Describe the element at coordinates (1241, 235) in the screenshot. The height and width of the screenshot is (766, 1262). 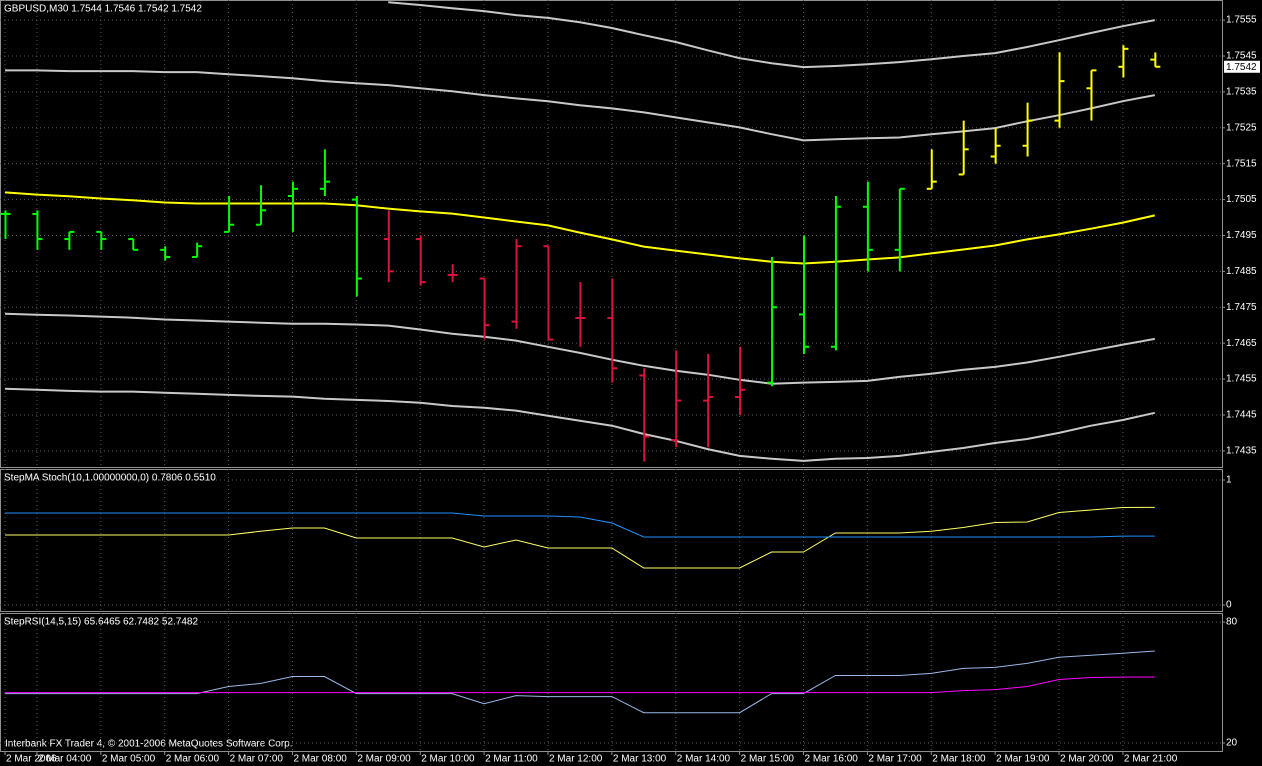
I see `y-tick-label: 1.7495` at that location.